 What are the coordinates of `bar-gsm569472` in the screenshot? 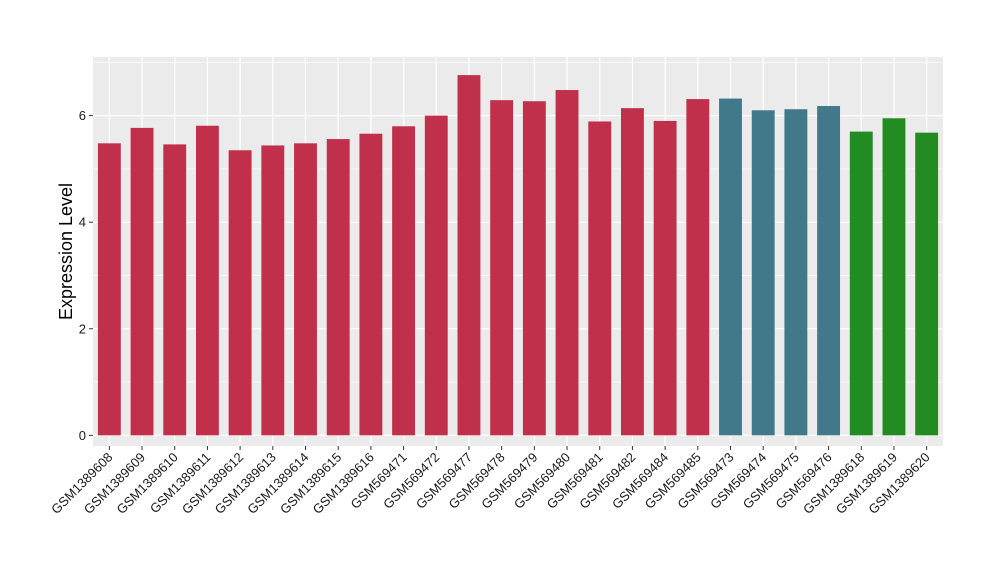 It's located at (436, 275).